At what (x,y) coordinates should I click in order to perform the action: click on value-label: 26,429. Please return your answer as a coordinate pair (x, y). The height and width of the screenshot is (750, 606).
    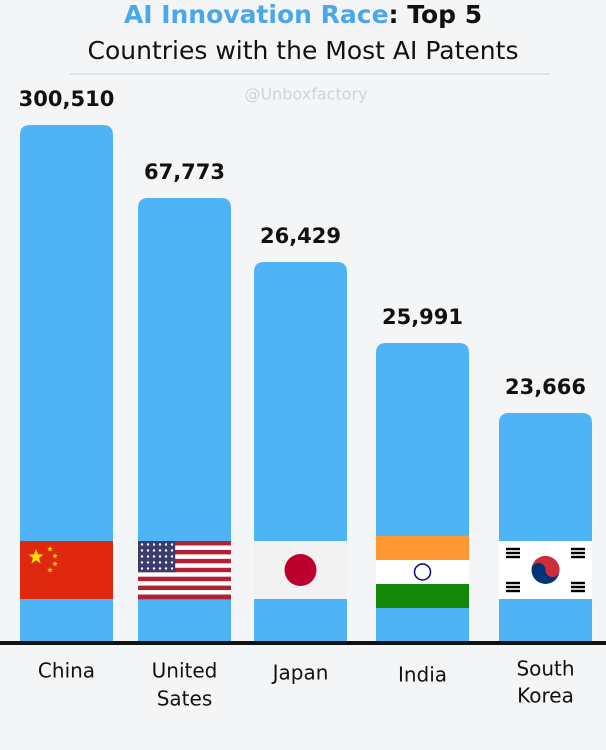
    Looking at the image, I should click on (300, 236).